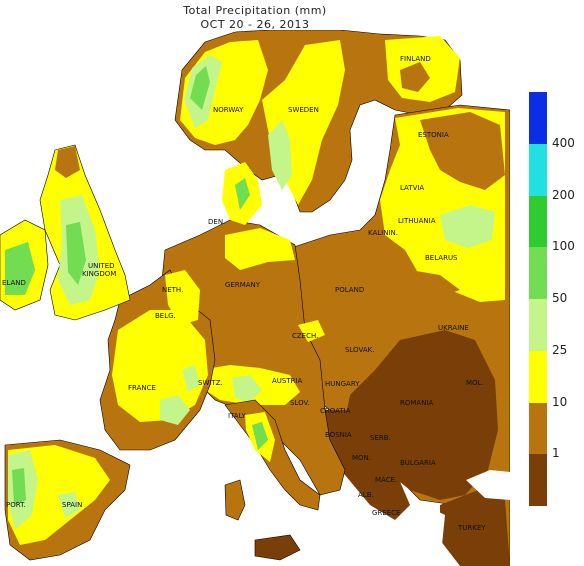  I want to click on denmark-green, so click(242, 194).